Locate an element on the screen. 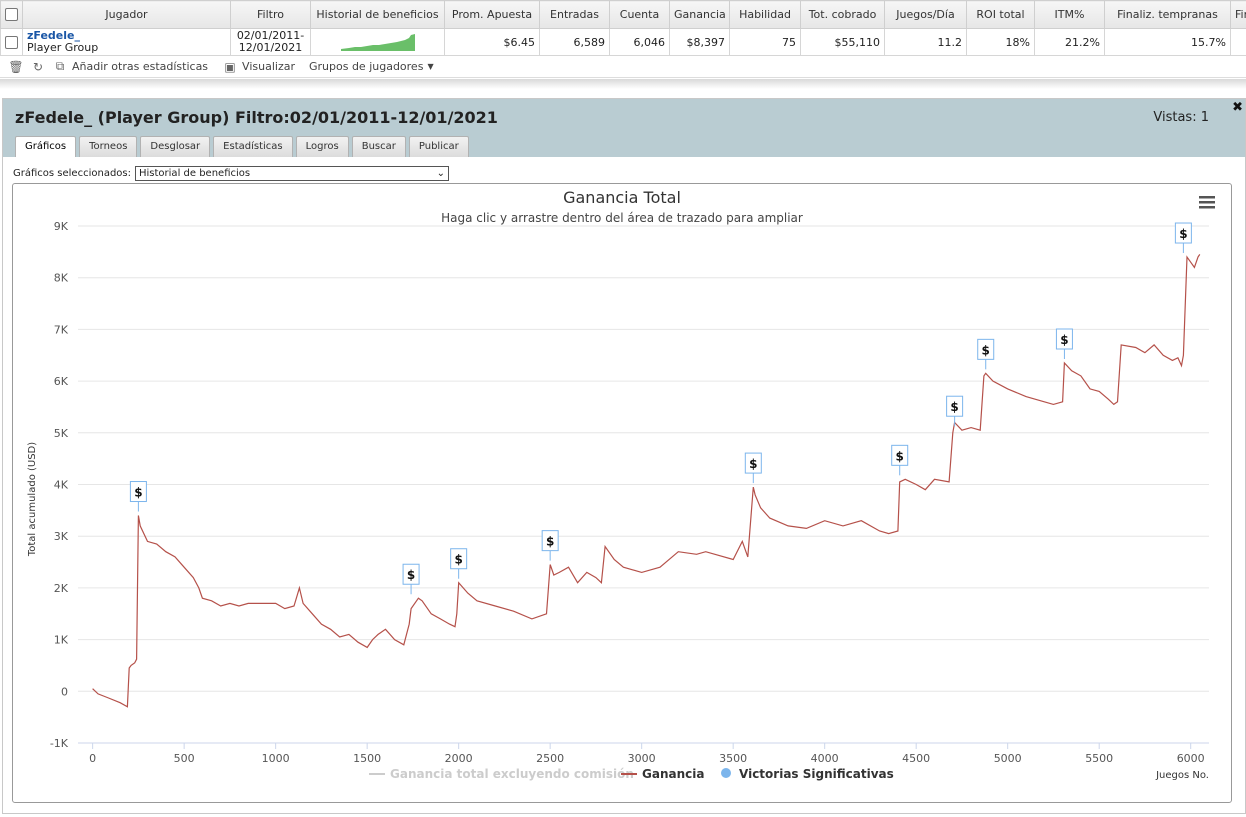  chart-title: Ganancia Total is located at coordinates (622, 197).